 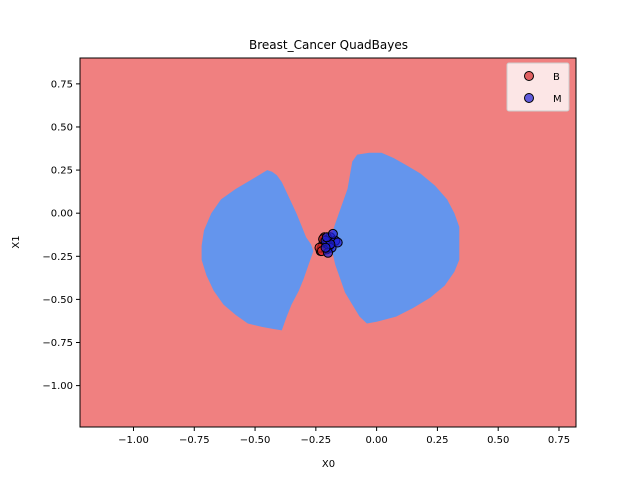 What do you see at coordinates (344, 436) in the screenshot?
I see `x-axis: −1.00 −0.75 −0.50 −0.25 0.00 0.25 0.50 0.75` at bounding box center [344, 436].